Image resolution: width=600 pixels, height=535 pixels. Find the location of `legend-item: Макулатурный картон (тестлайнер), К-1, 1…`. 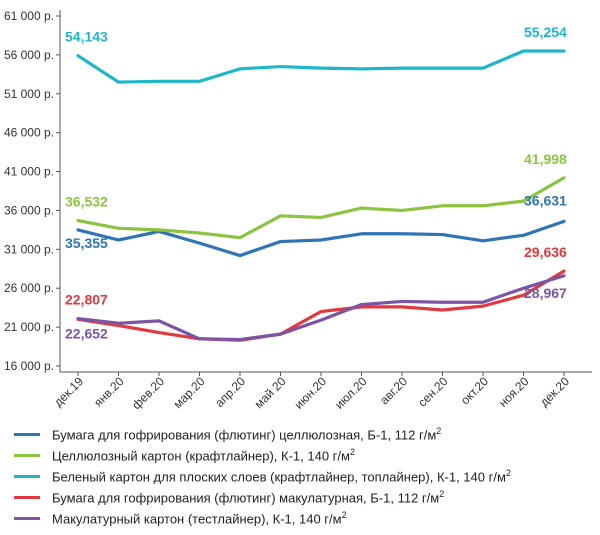

legend-item: Макулатурный картон (тестлайнер), К-1, 1… is located at coordinates (304, 518).